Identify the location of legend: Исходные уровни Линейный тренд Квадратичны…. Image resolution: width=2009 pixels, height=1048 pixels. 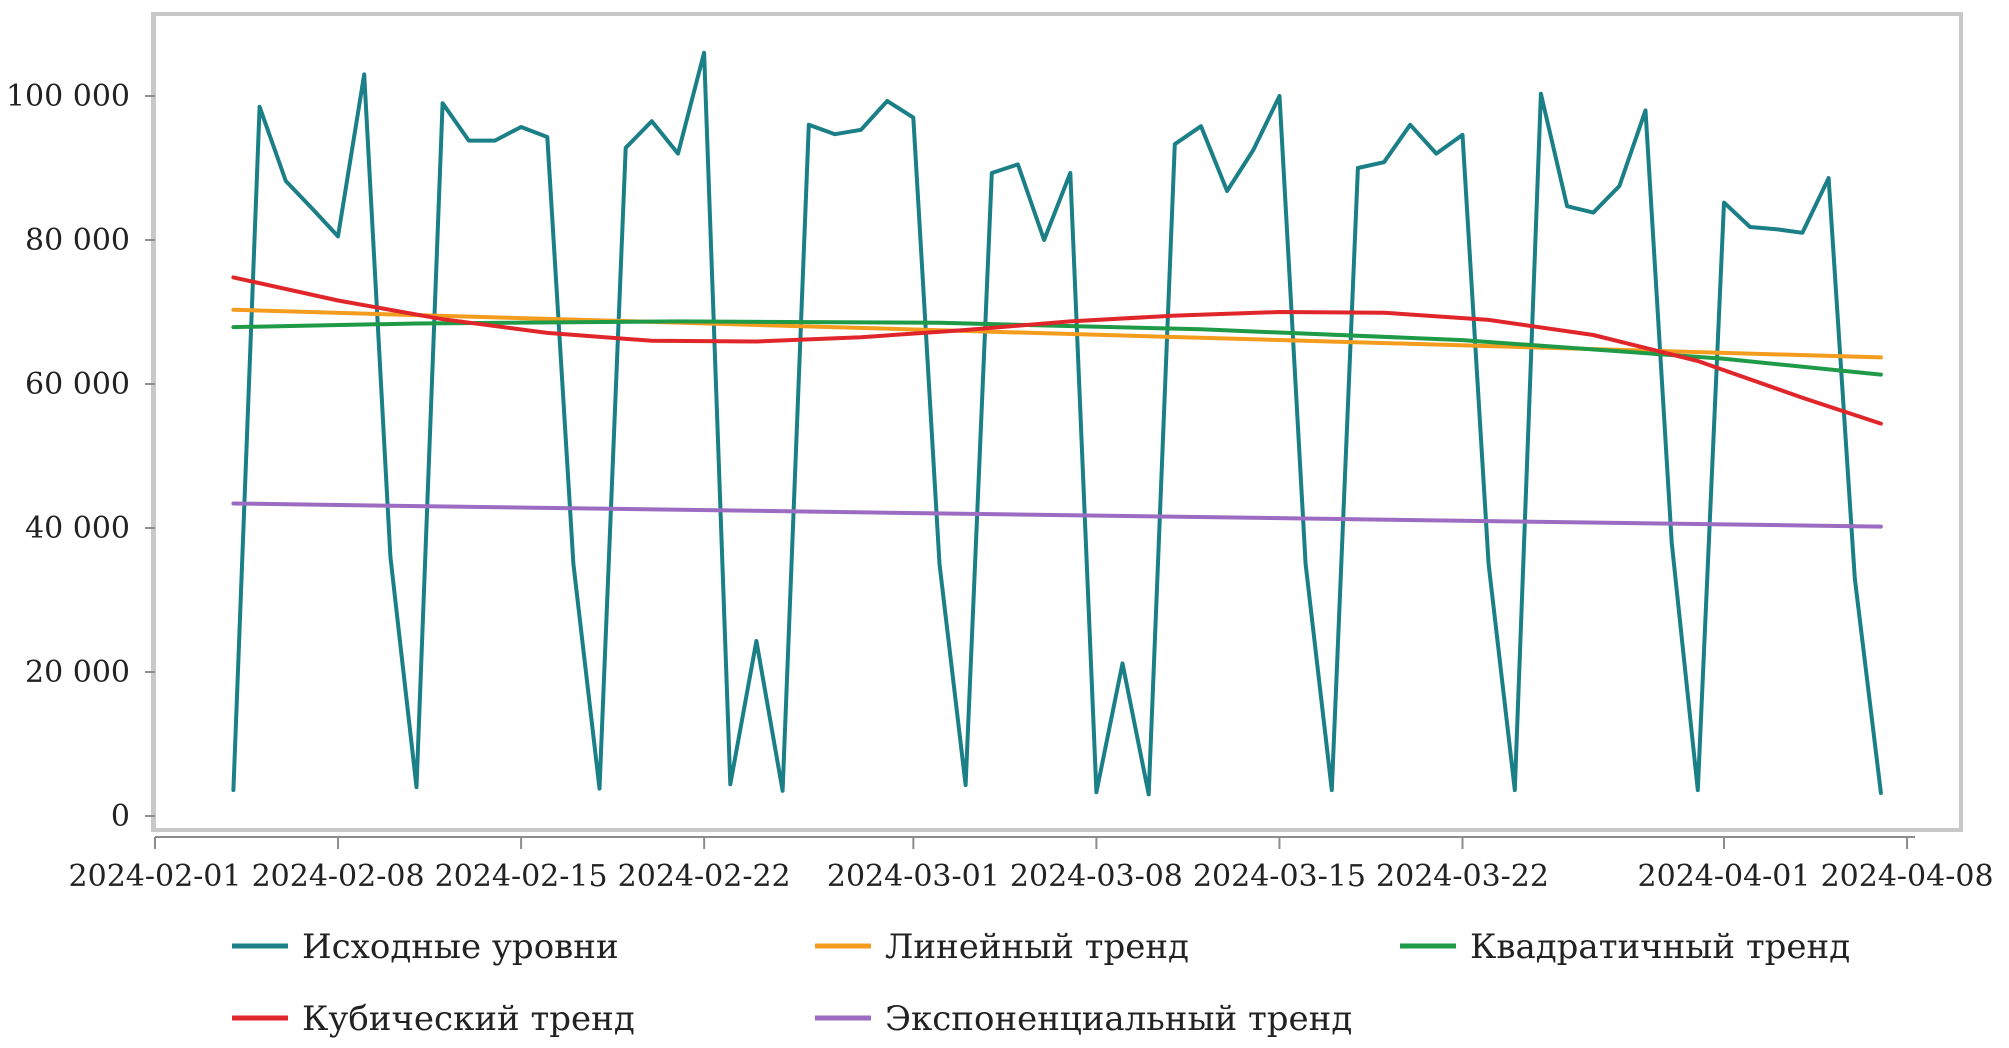
(1041, 983).